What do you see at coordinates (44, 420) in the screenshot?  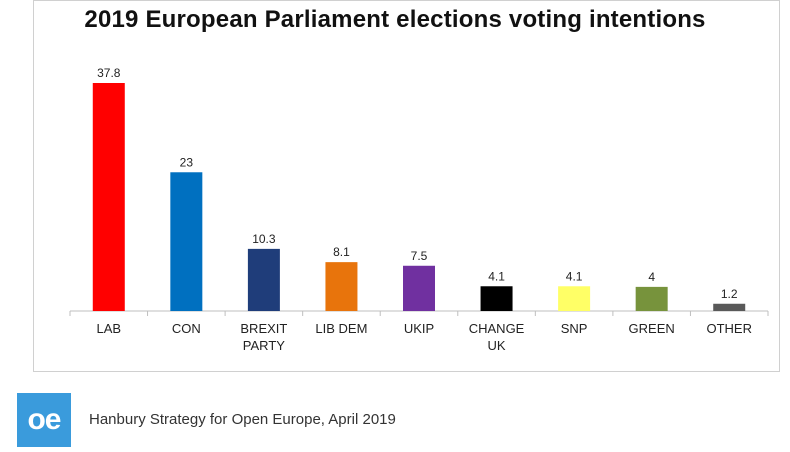 I see `open-europe-logo: oe` at bounding box center [44, 420].